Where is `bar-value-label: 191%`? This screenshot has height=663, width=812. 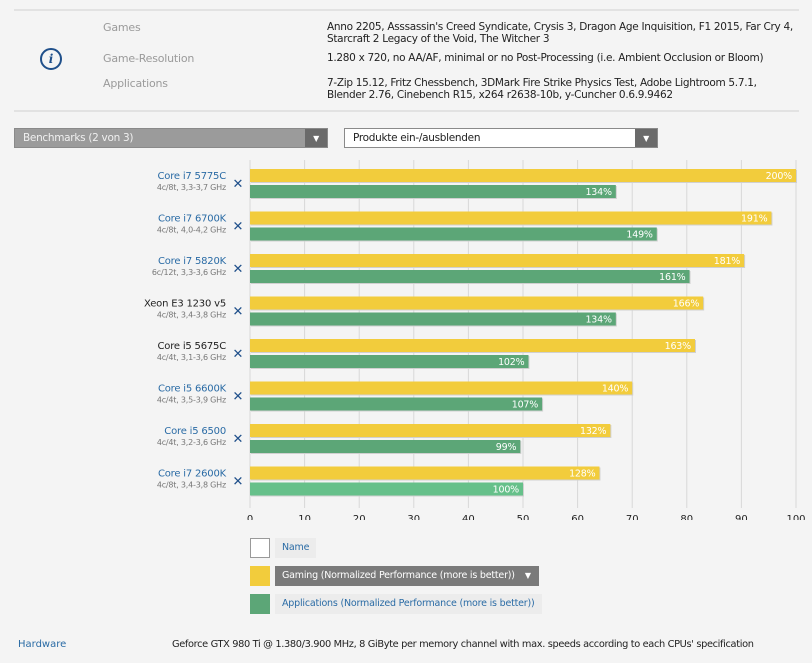 bar-value-label: 191% is located at coordinates (754, 219).